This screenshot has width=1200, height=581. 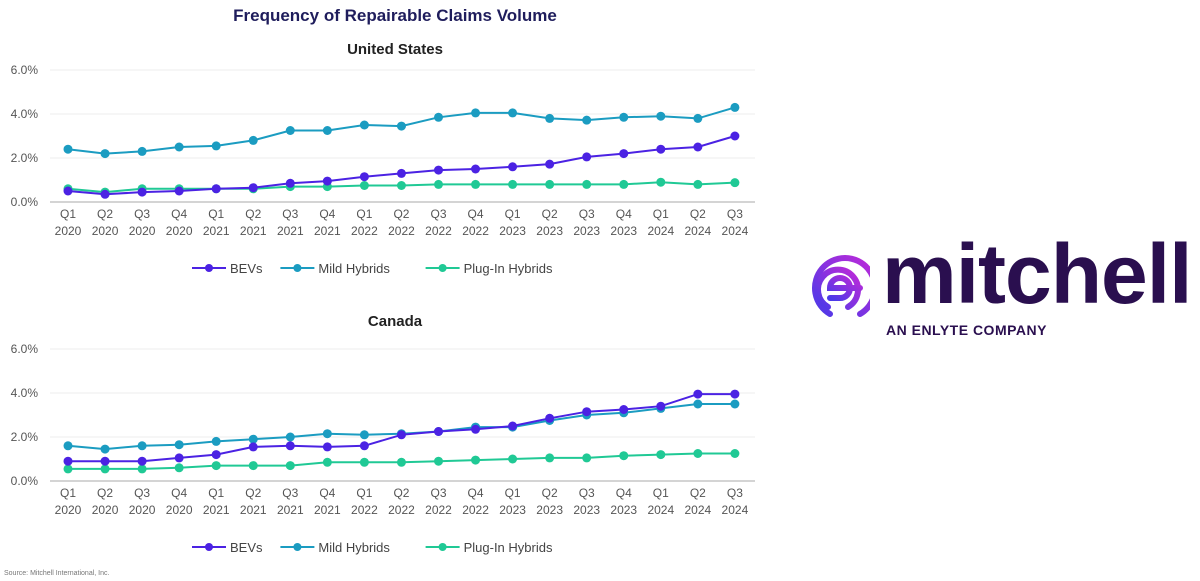 What do you see at coordinates (25, 158) in the screenshot?
I see `y-tick-label: 2.0%` at bounding box center [25, 158].